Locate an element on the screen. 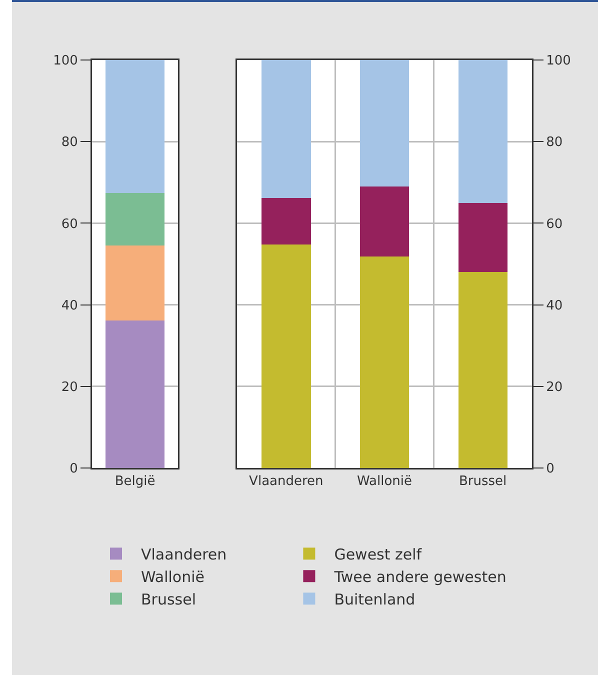  legend-label: Brussel is located at coordinates (168, 599).